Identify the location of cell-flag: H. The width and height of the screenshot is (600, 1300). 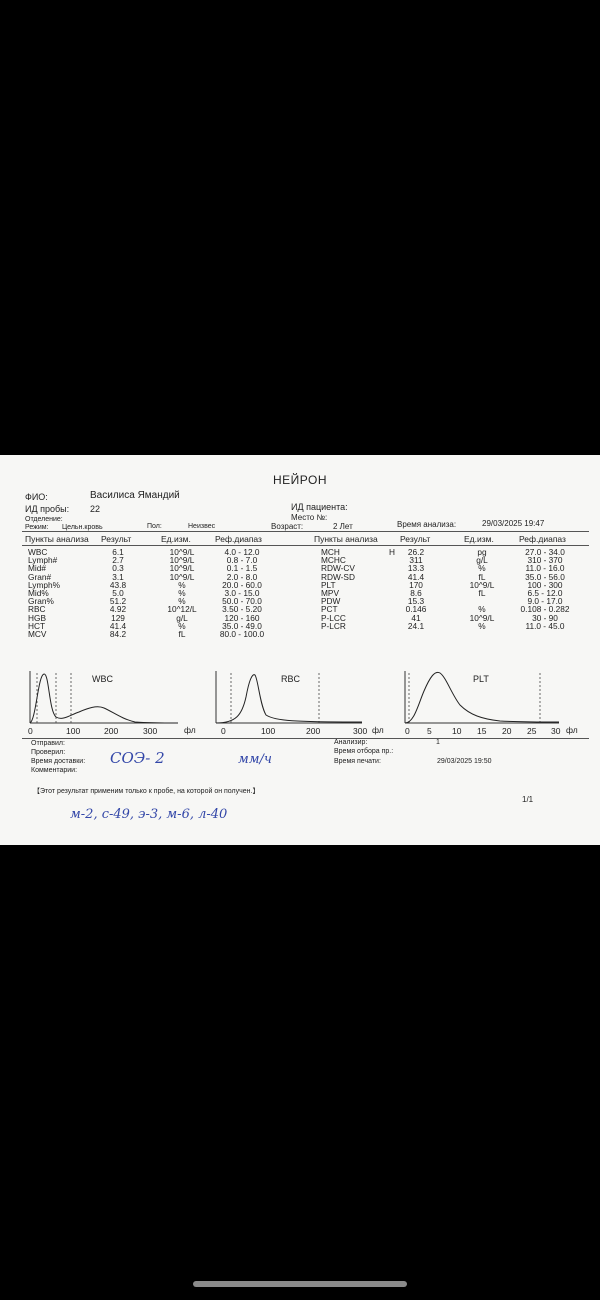
(392, 552).